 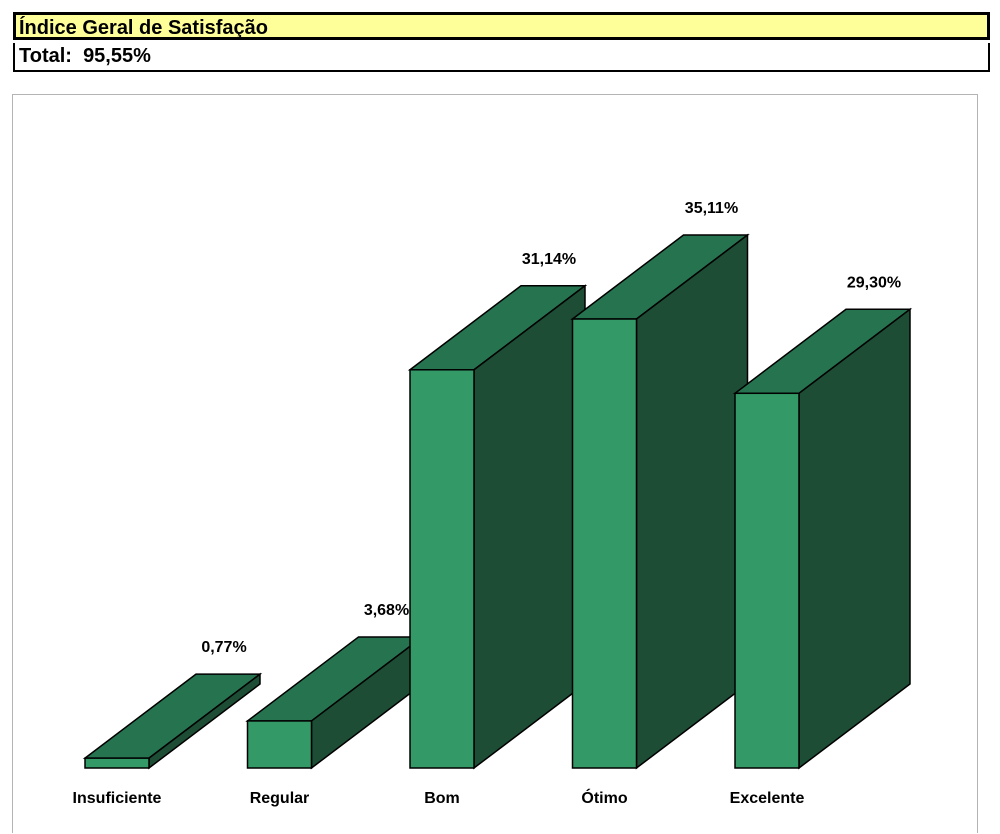 What do you see at coordinates (604, 797) in the screenshot?
I see `category-label-4: Ótimo` at bounding box center [604, 797].